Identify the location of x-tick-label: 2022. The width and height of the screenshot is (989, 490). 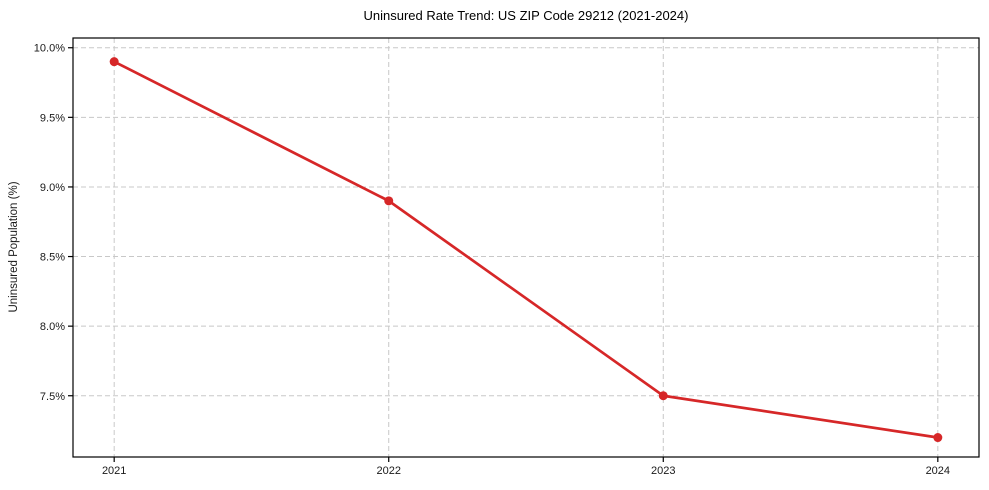
(388, 471).